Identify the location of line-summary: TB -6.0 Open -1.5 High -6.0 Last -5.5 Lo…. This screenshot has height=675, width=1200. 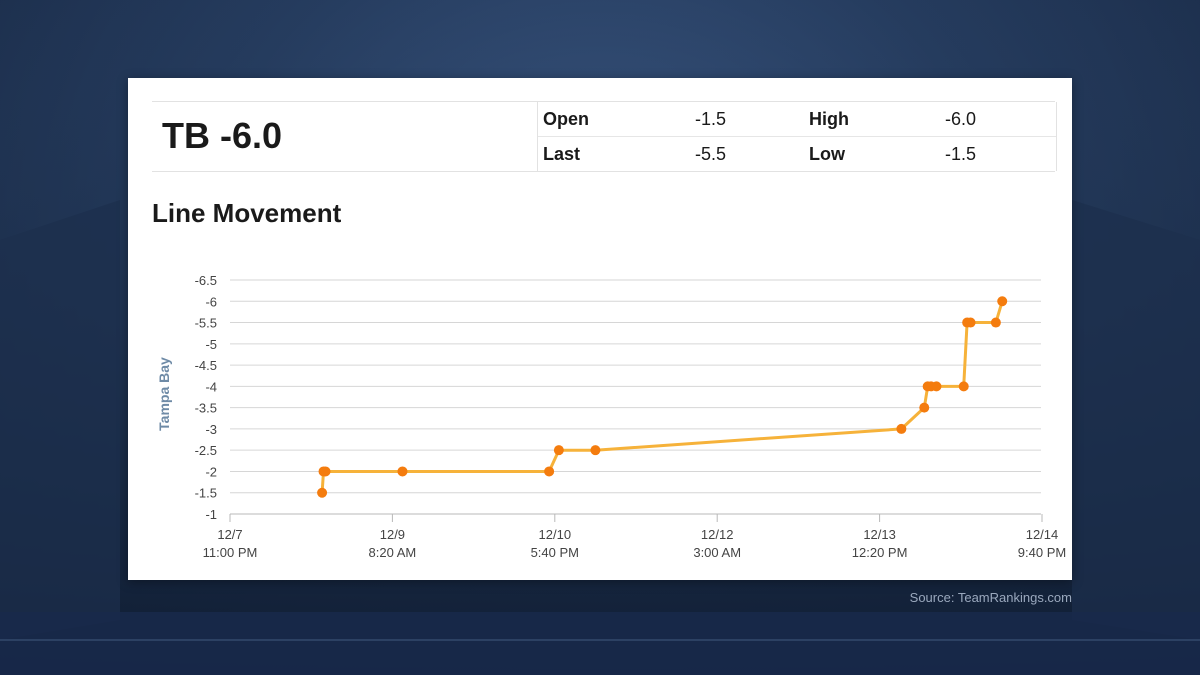
(604, 136).